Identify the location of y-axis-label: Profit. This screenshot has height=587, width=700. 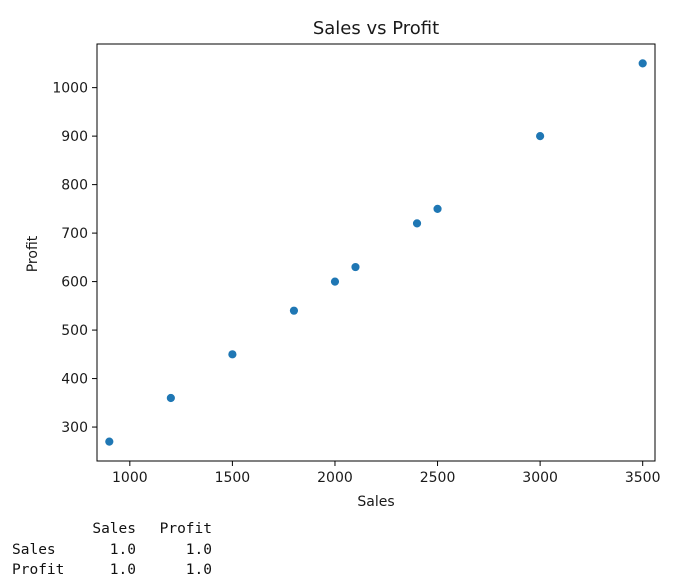
(33, 253).